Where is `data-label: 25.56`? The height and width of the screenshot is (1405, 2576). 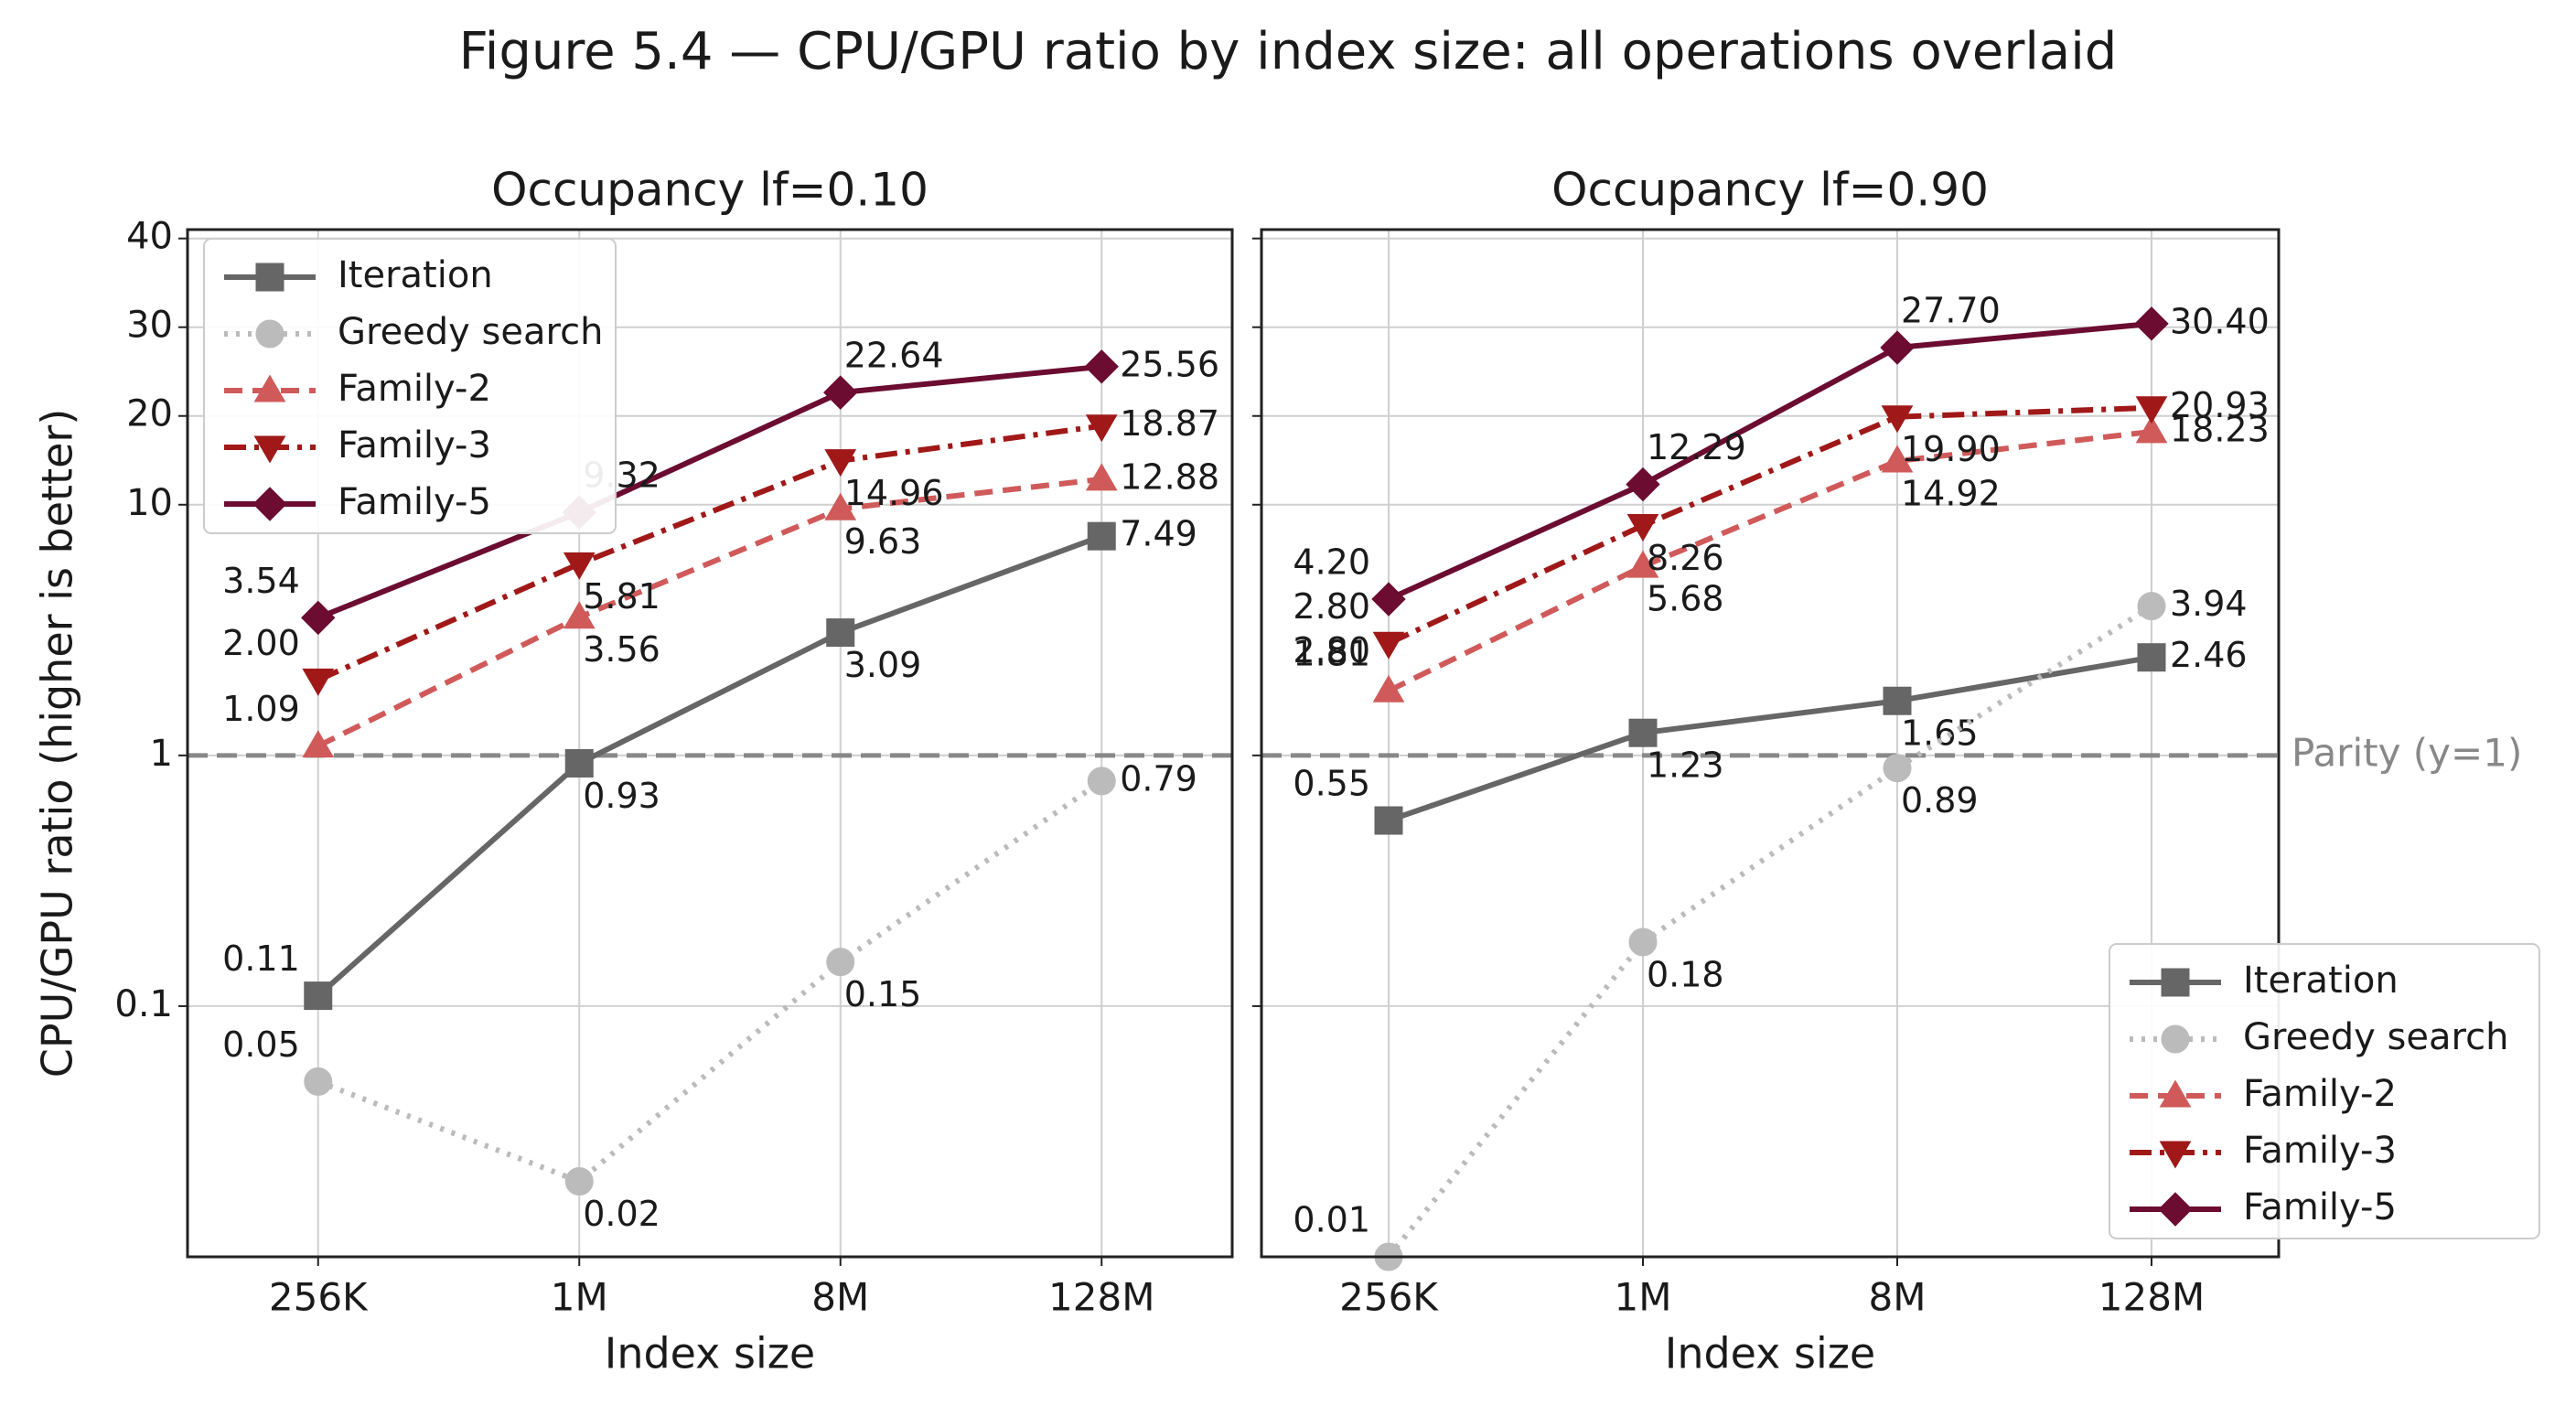
data-label: 25.56 is located at coordinates (1170, 364).